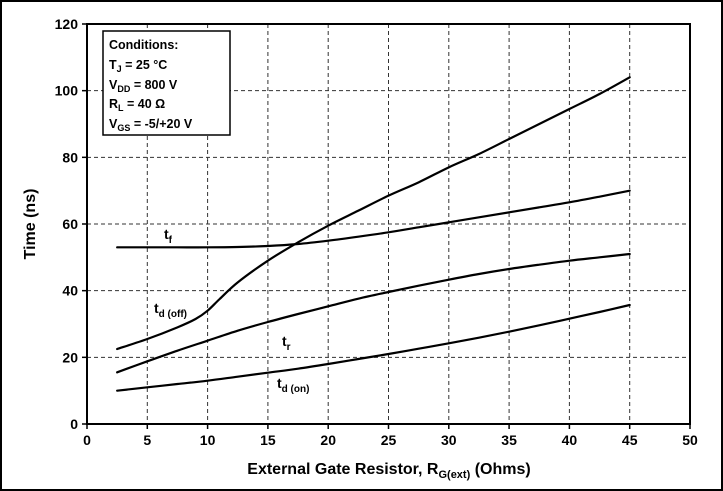  I want to click on y-tick-label: 20, so click(70, 357).